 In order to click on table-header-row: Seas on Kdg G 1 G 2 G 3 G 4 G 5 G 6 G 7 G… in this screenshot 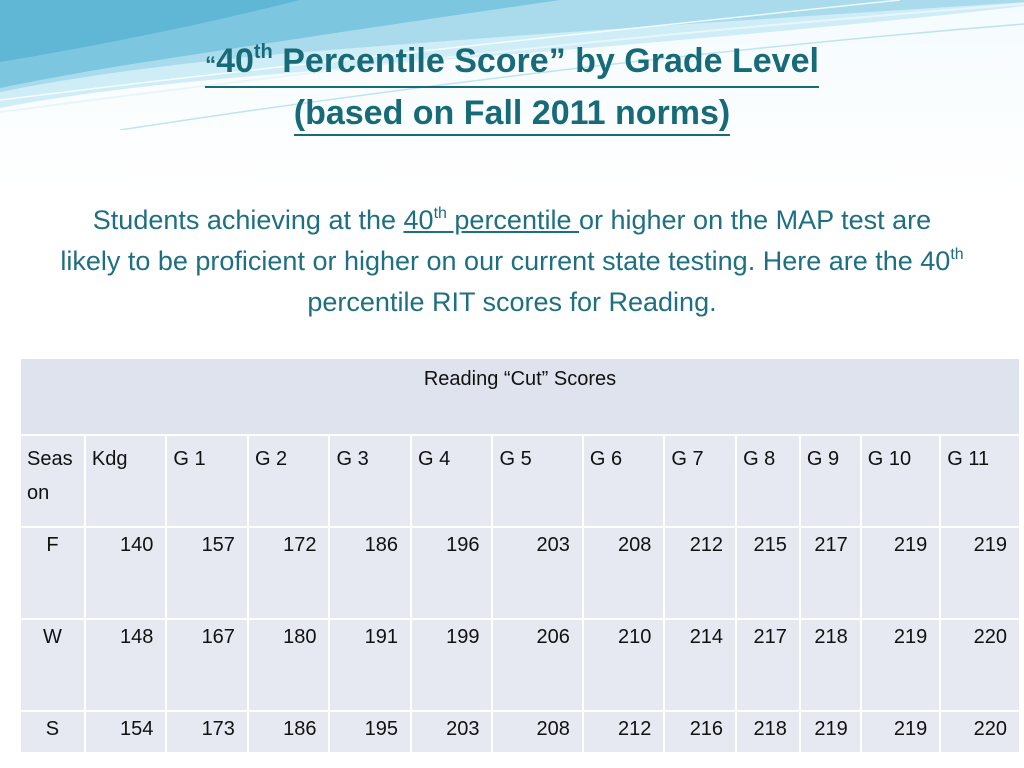, I will do `click(520, 481)`.